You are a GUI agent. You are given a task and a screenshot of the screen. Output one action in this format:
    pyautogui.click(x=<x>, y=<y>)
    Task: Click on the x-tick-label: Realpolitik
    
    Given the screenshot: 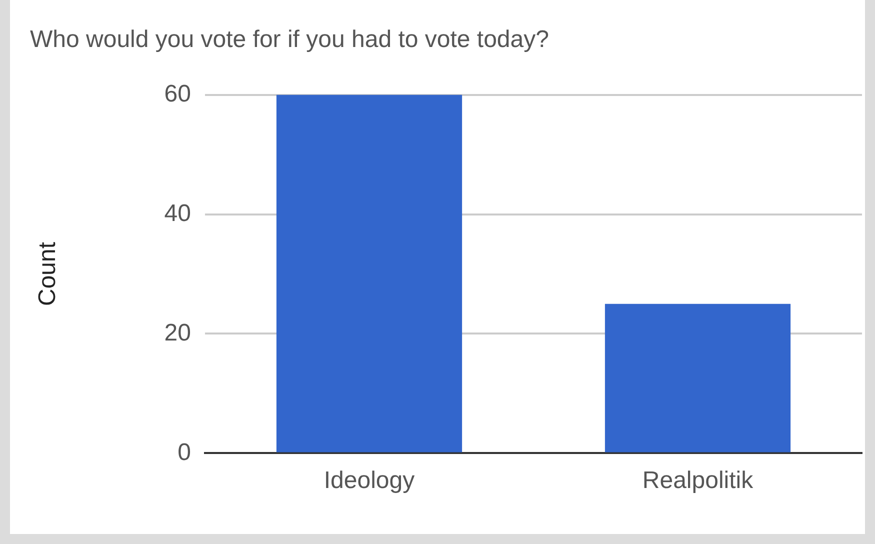 What is the action you would take?
    pyautogui.click(x=698, y=480)
    